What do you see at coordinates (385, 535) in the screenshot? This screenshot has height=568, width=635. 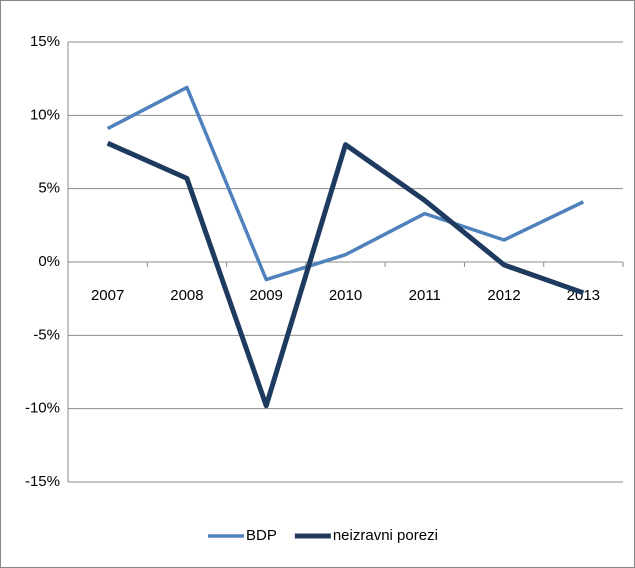 I see `legend-label: neizravni porezi` at bounding box center [385, 535].